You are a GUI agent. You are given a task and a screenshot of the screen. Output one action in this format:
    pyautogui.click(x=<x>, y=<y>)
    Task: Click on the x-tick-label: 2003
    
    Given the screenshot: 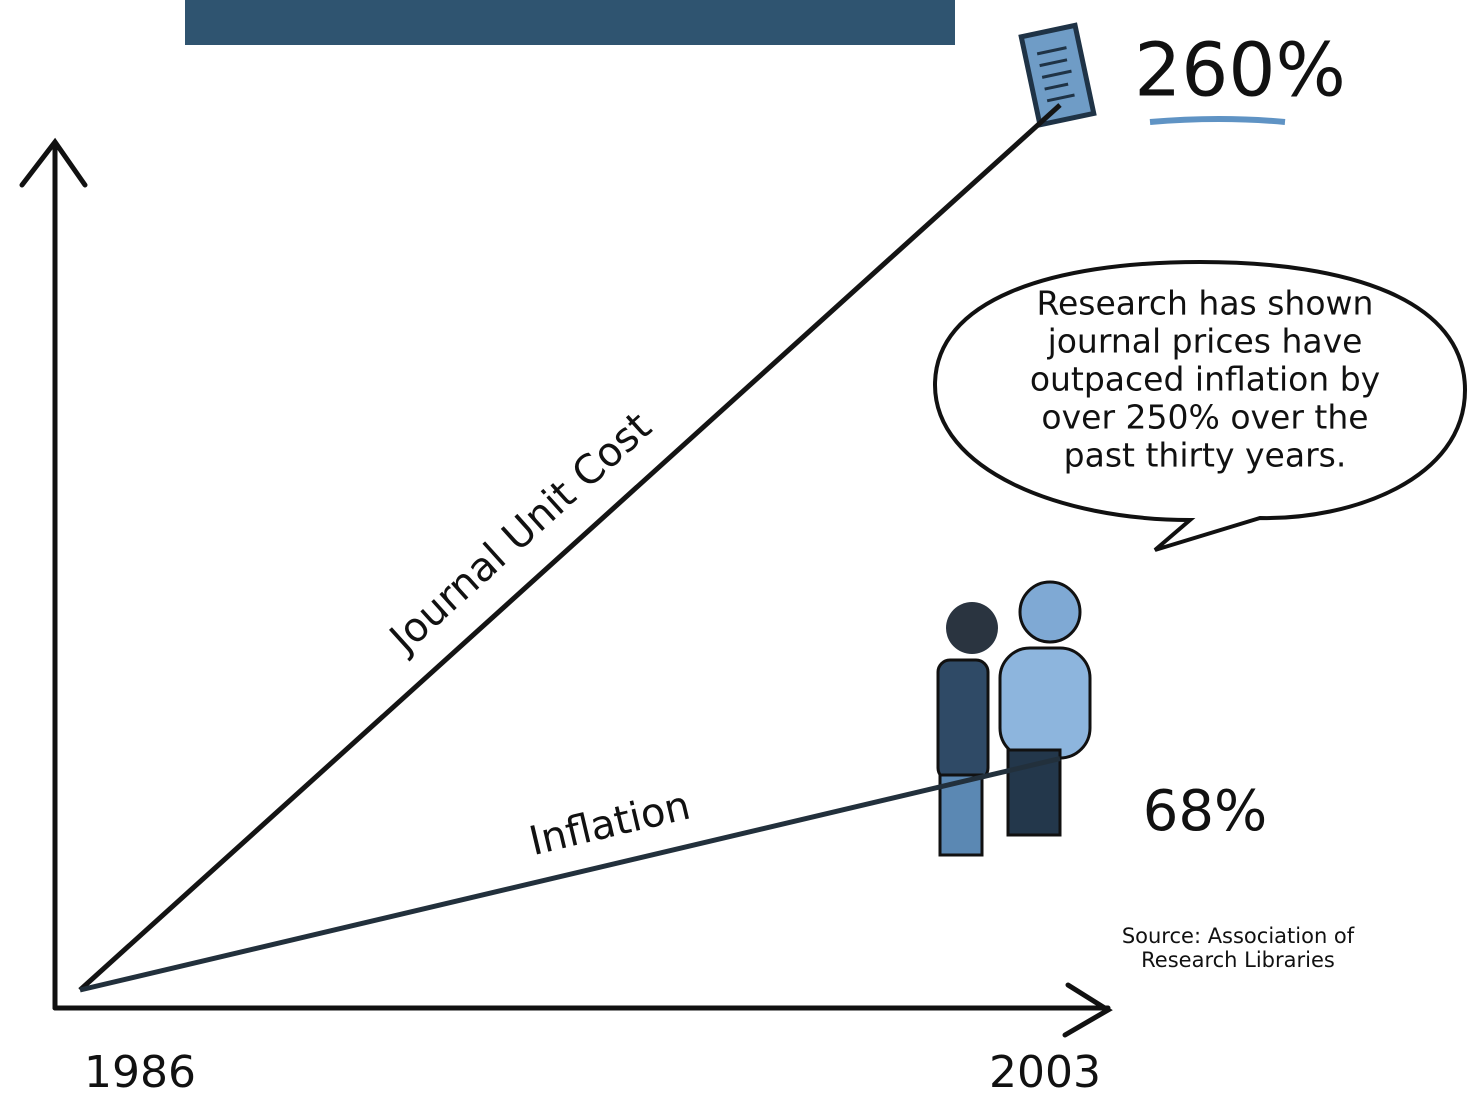 What is the action you would take?
    pyautogui.click(x=1045, y=1072)
    